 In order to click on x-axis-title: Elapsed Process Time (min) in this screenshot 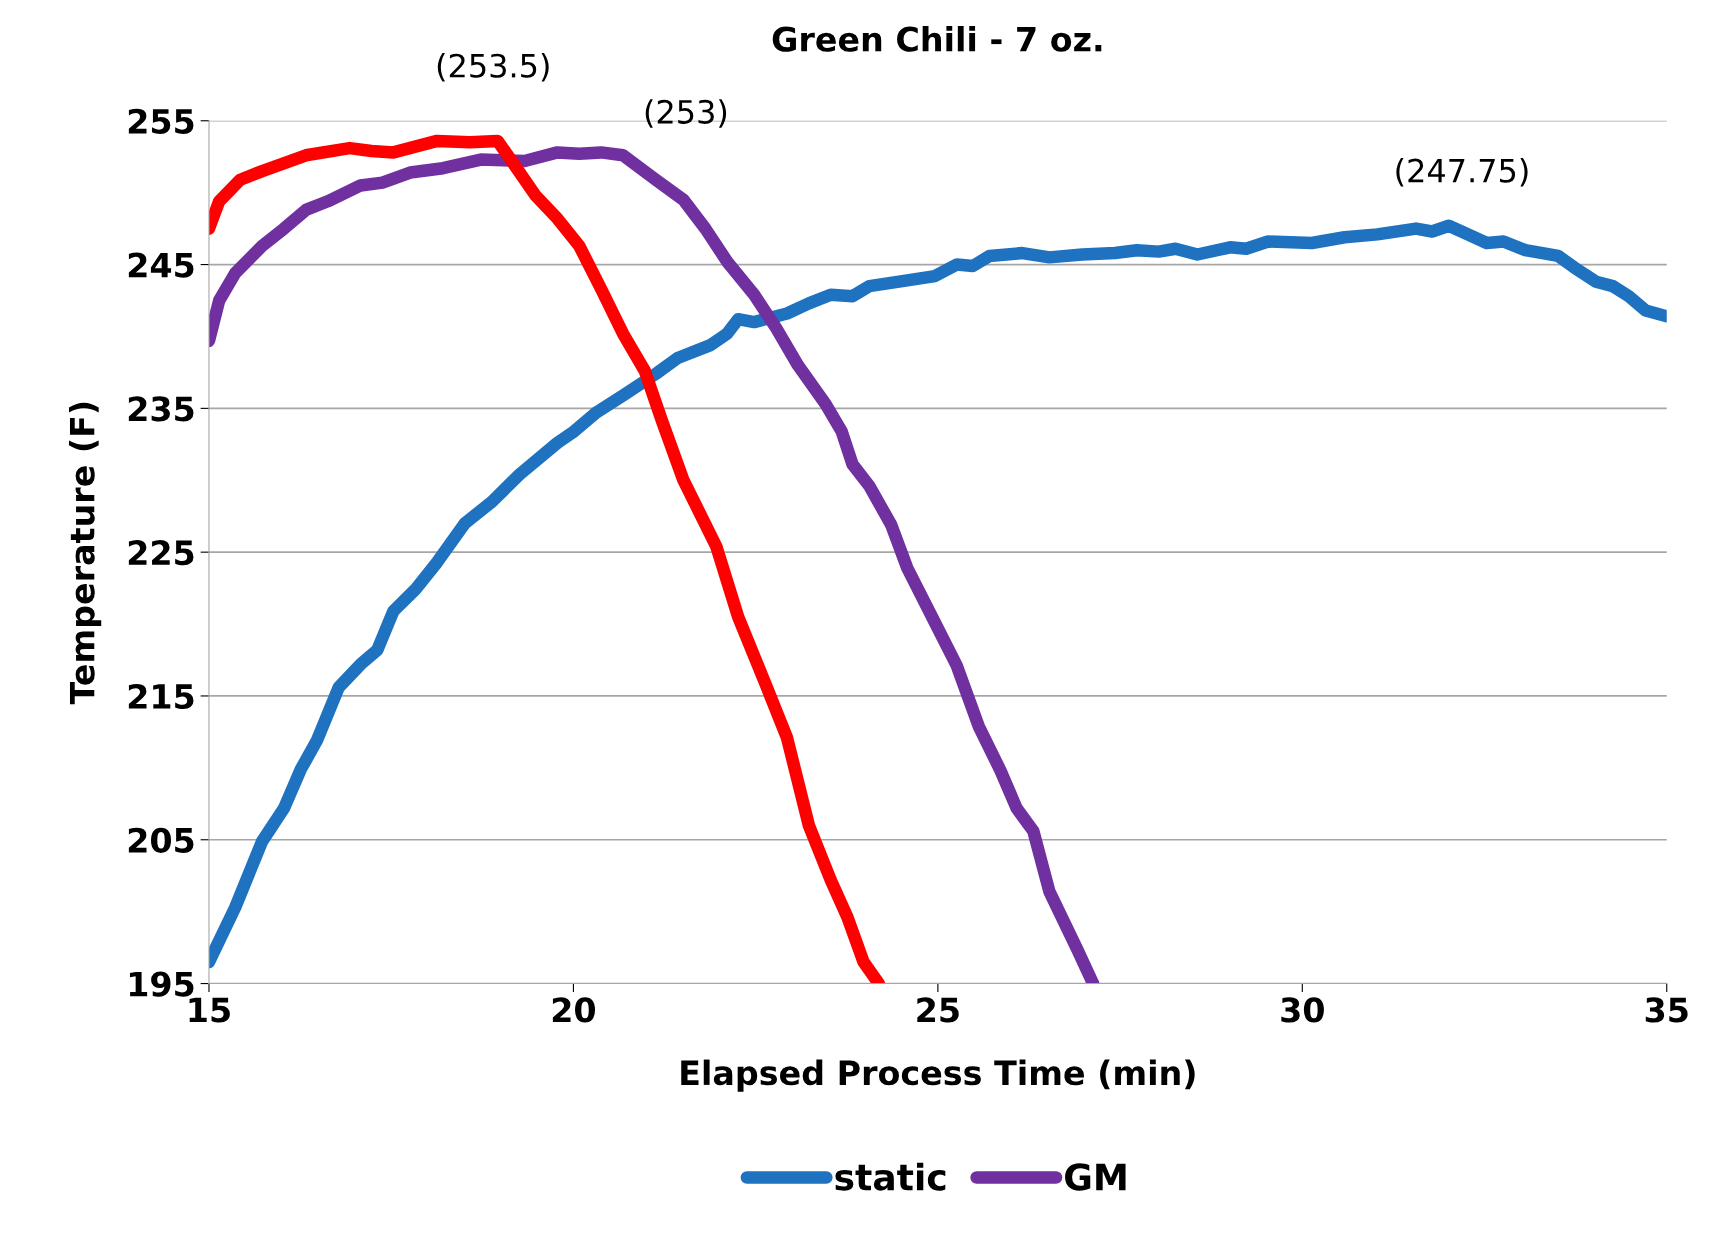, I will do `click(938, 1075)`.